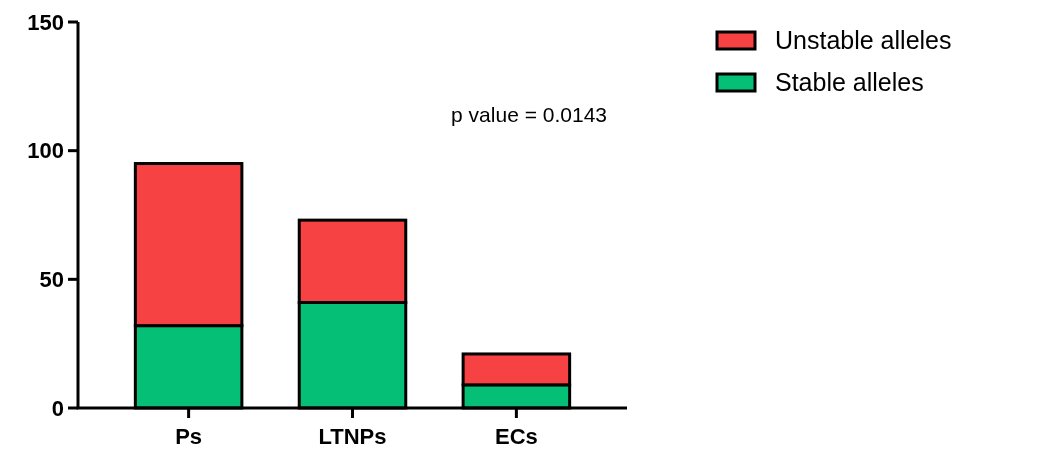 Image resolution: width=1055 pixels, height=461 pixels. Describe the element at coordinates (849, 81) in the screenshot. I see `legend-label: Stable alleles` at that location.